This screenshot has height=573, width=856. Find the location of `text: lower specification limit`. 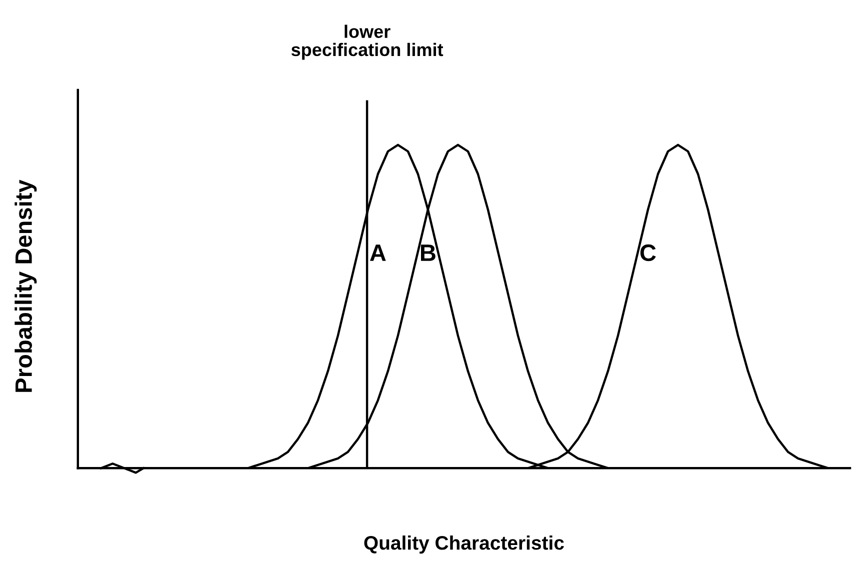

text: lower specification limit is located at coordinates (367, 42).